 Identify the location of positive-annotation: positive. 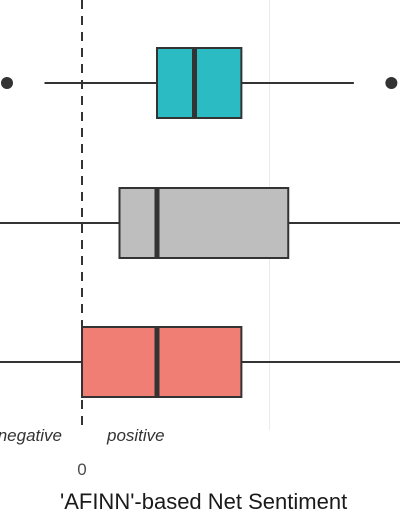
(135, 435).